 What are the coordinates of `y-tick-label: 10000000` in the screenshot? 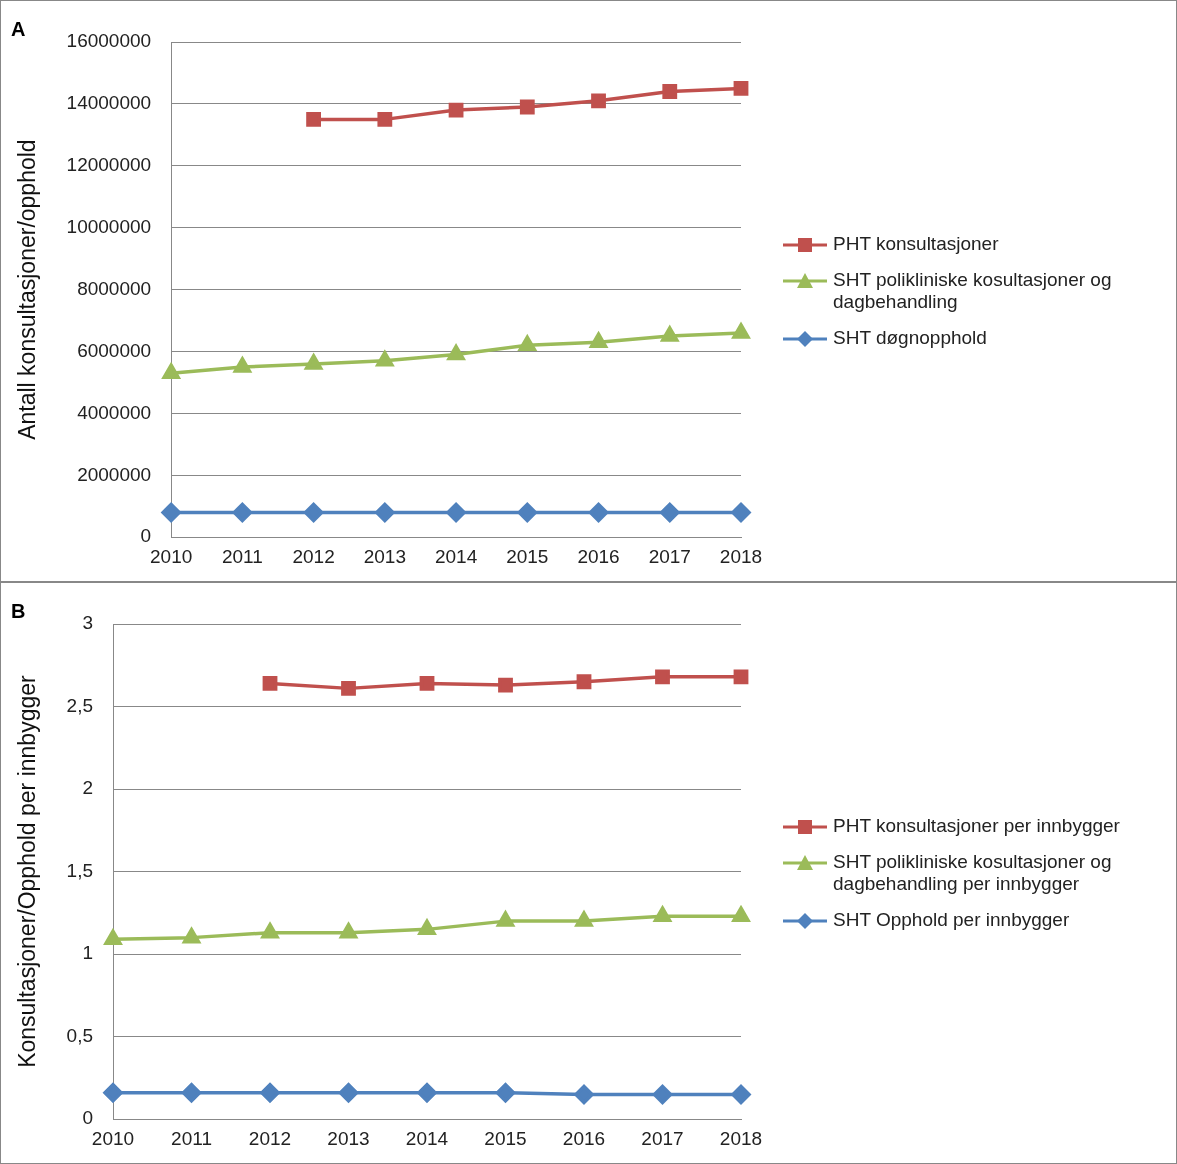 It's located at (109, 226).